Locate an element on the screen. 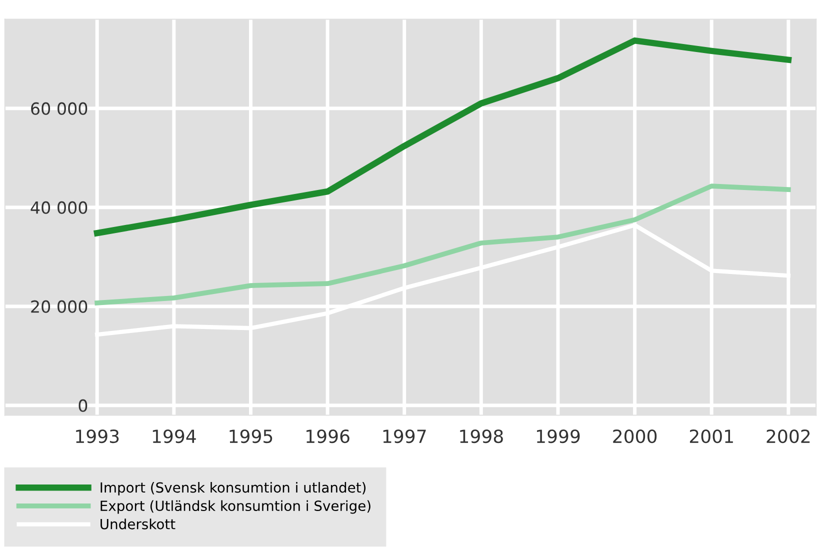 The height and width of the screenshot is (550, 821). y-tick-label: 40 000 is located at coordinates (59, 207).